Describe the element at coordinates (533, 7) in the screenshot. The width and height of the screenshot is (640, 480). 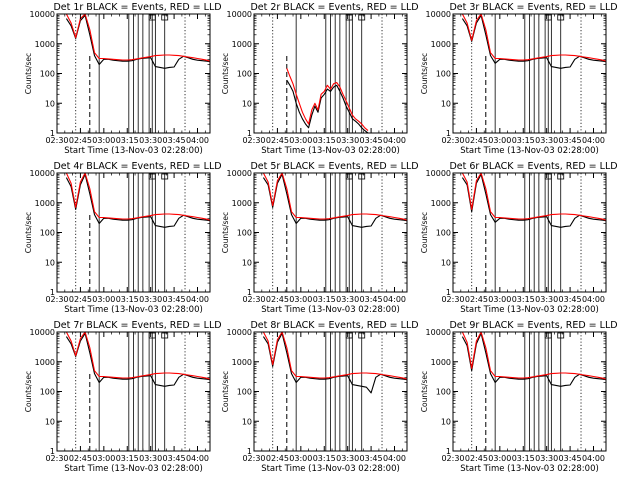
I see `panel-title: Det 3r BLACK = Events, RED = LLD` at that location.